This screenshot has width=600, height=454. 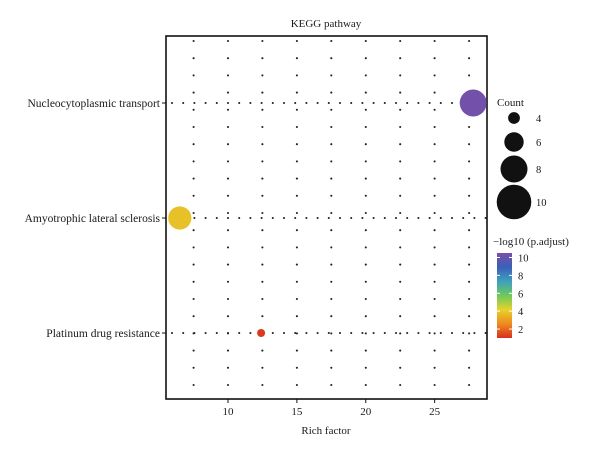 What do you see at coordinates (523, 258) in the screenshot?
I see `color-legend-label: 10` at bounding box center [523, 258].